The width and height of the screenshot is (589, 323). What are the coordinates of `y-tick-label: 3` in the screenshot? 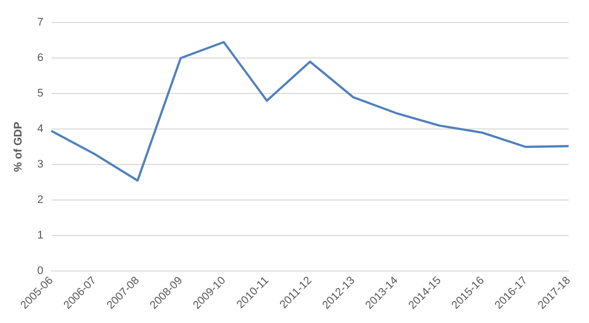 It's located at (40, 164).